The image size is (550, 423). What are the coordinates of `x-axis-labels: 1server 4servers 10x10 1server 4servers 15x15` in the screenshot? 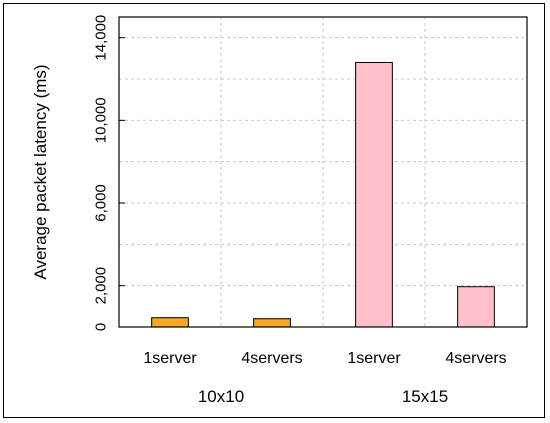 It's located at (324, 378).